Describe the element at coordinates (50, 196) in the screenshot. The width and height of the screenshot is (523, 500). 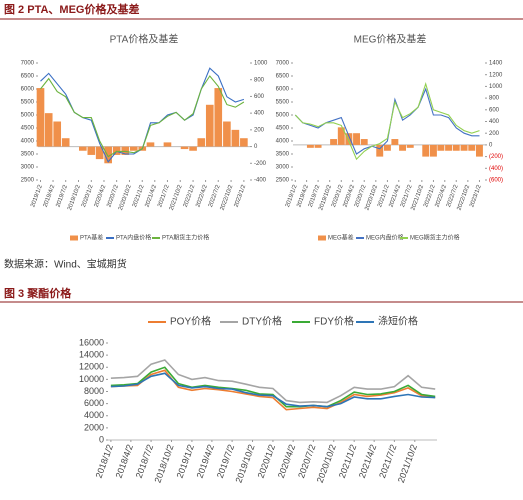
I see `x-tick-label: 2019/4/2` at that location.